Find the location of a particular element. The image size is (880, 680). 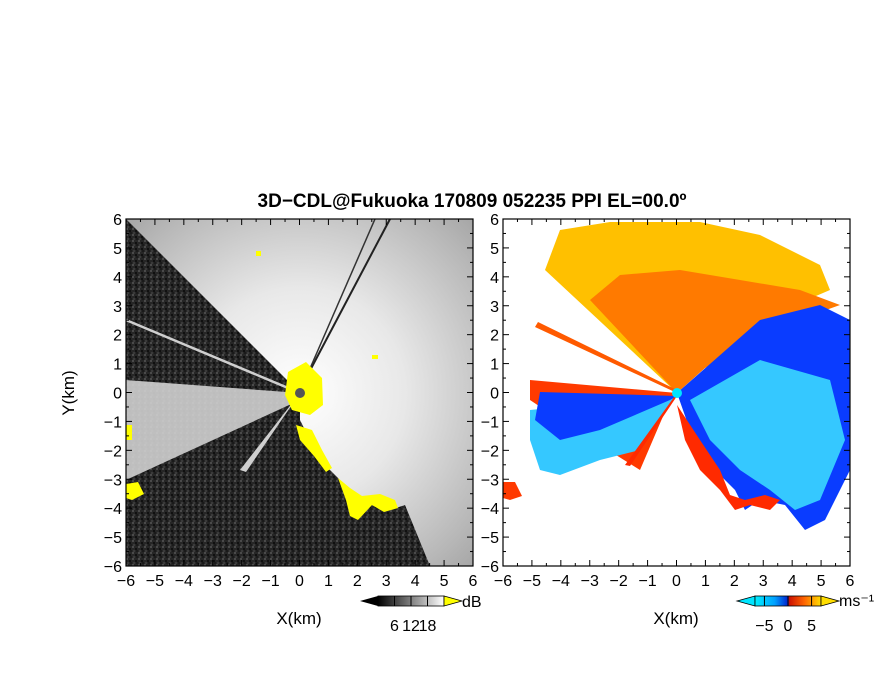

velocity-radar-center is located at coordinates (677, 393).